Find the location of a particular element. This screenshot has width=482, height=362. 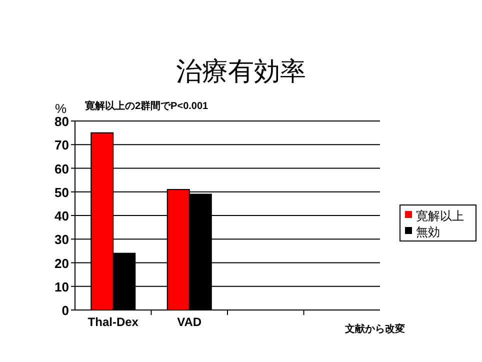

y-tick-label: 70 is located at coordinates (61, 145).